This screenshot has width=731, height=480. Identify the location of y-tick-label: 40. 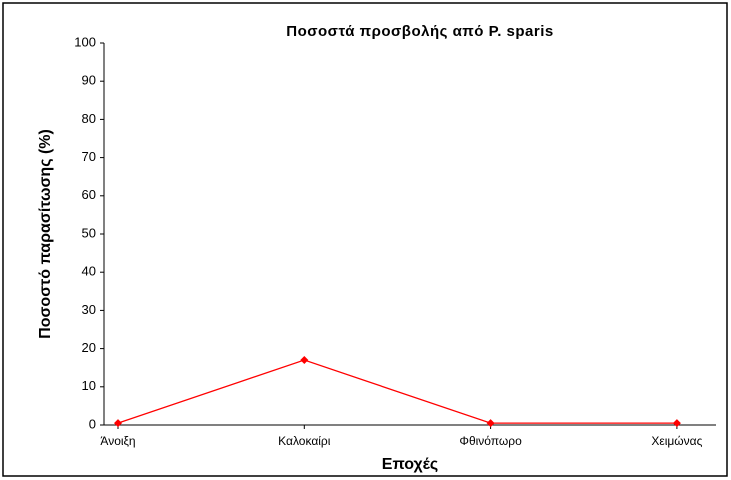
(89, 271).